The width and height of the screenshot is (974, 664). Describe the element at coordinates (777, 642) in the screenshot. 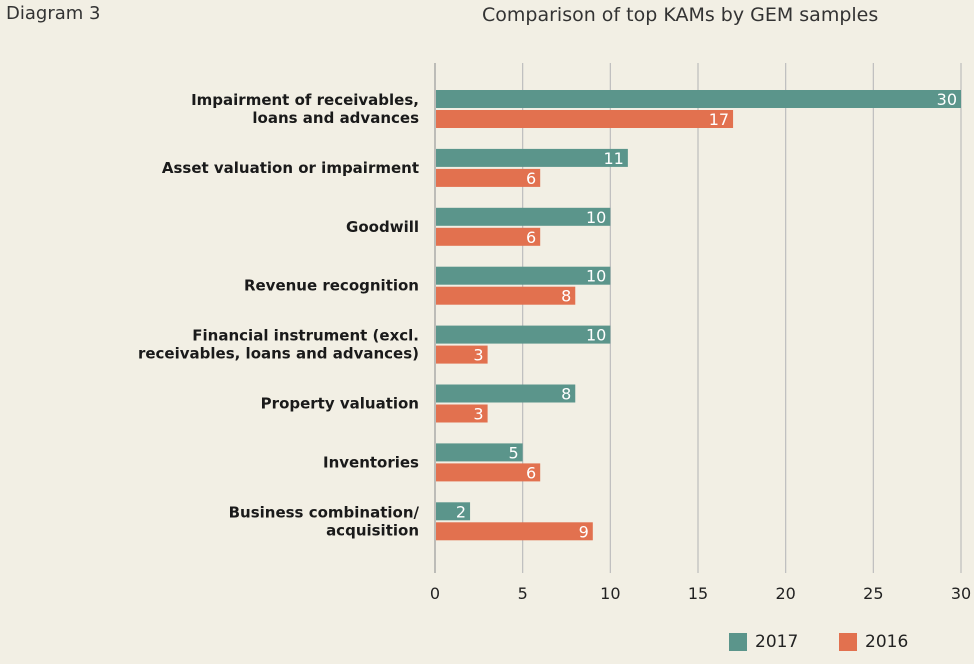

I see `legend-label-2017: 2017` at that location.